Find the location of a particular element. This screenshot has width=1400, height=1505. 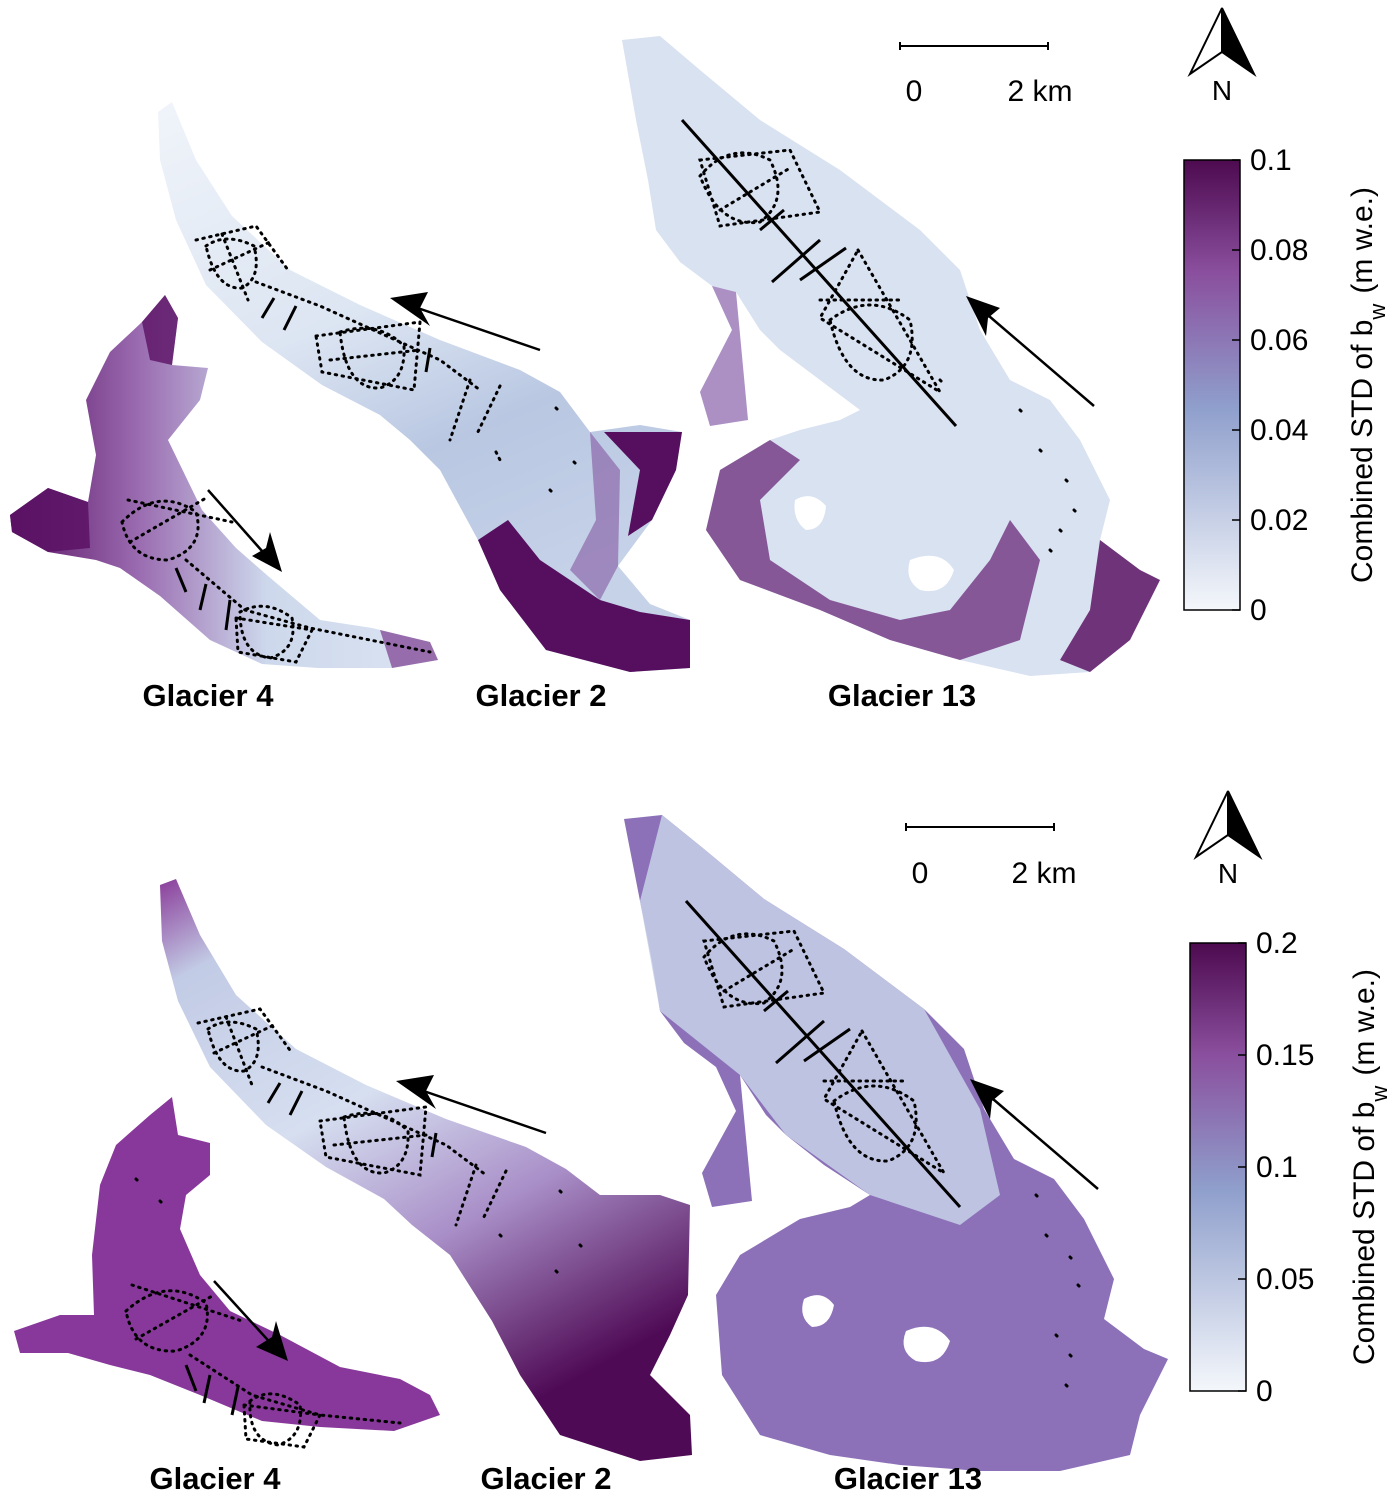

colorbar-tick-label: 0.2 is located at coordinates (1277, 943).